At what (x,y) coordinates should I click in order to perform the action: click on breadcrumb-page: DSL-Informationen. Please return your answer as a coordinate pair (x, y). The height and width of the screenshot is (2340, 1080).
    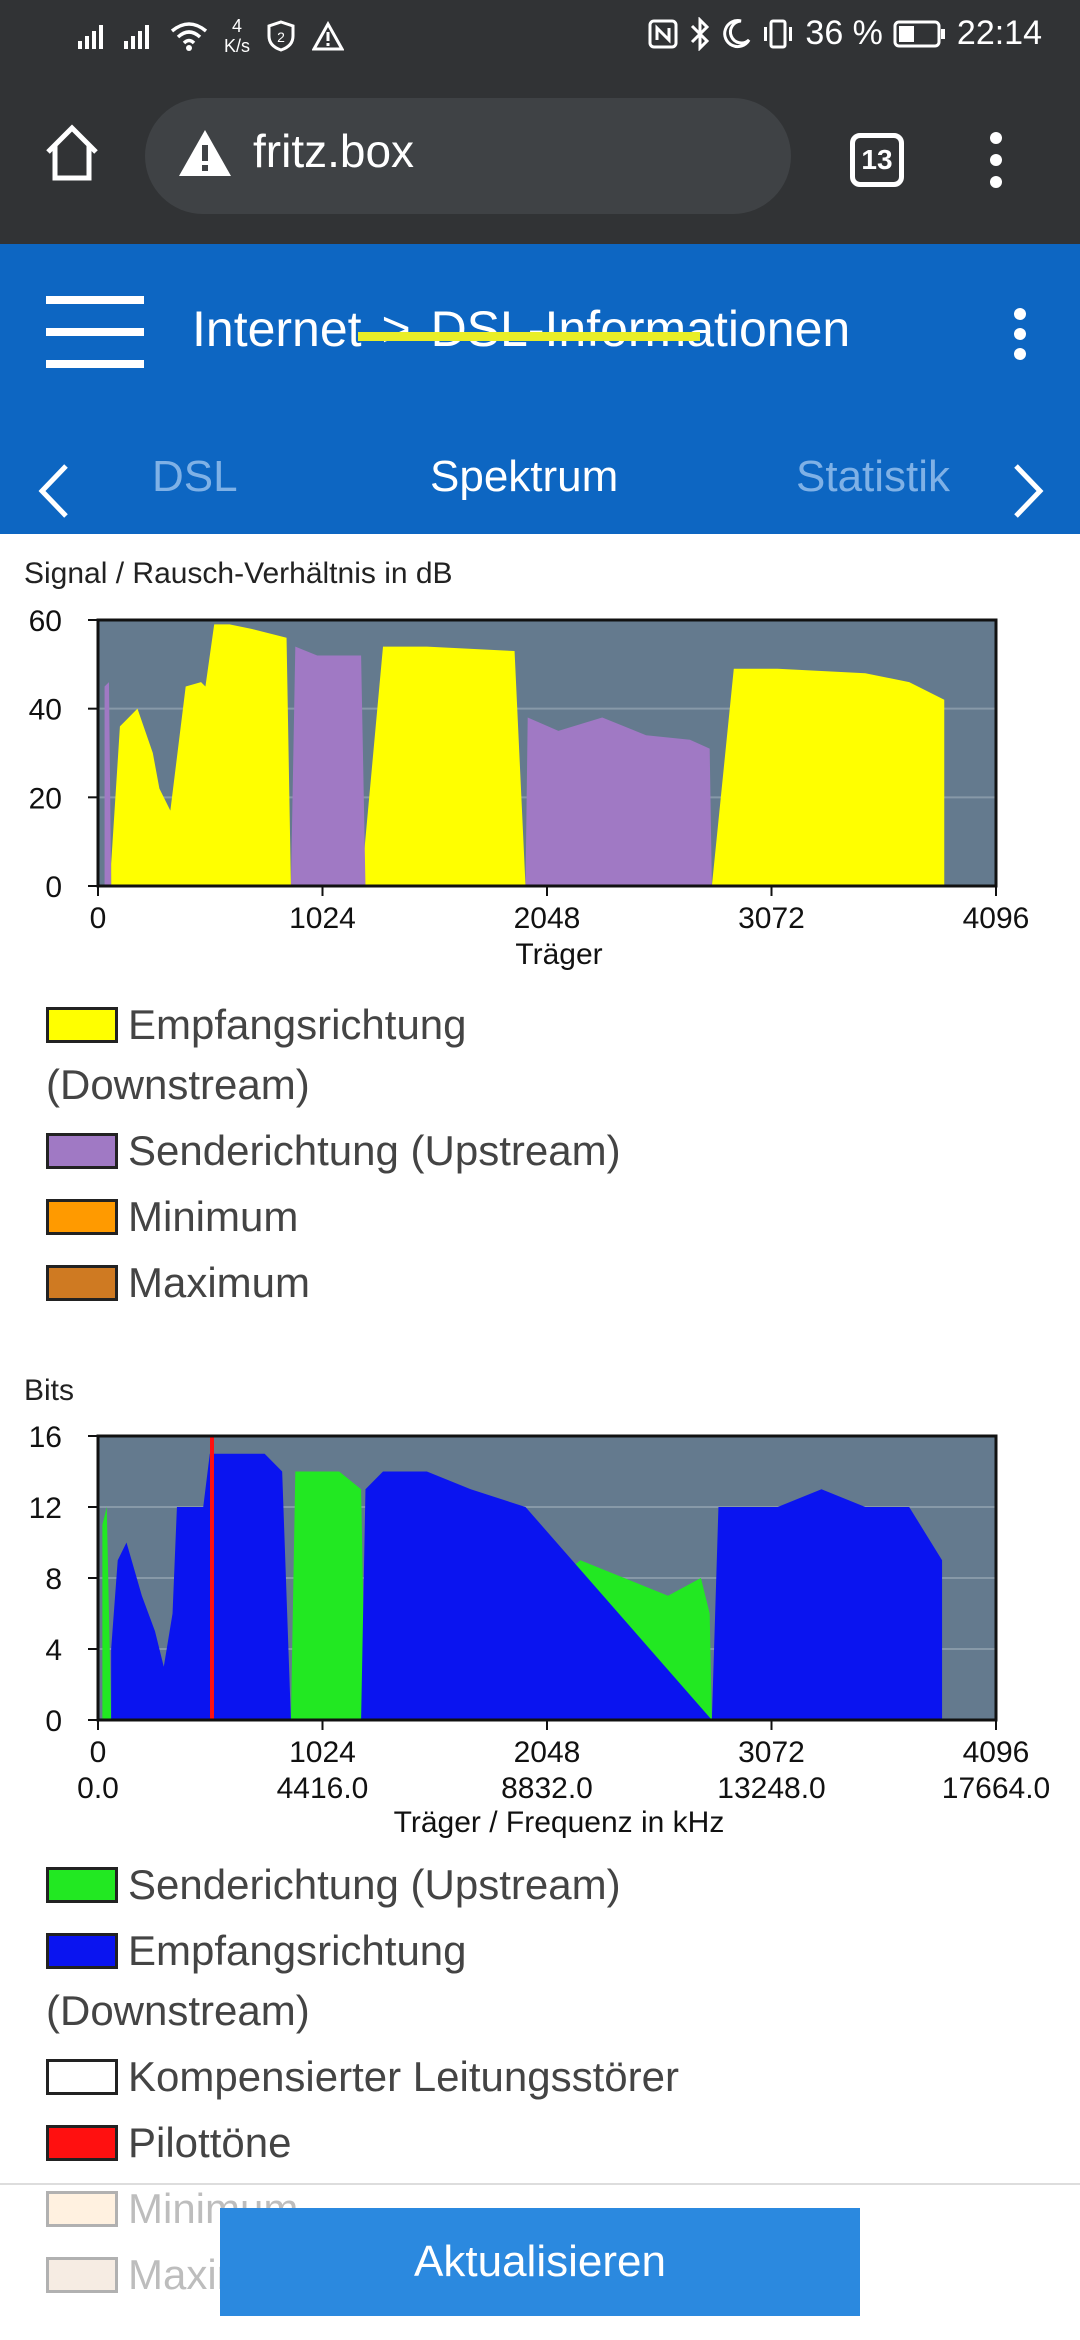
    Looking at the image, I should click on (640, 329).